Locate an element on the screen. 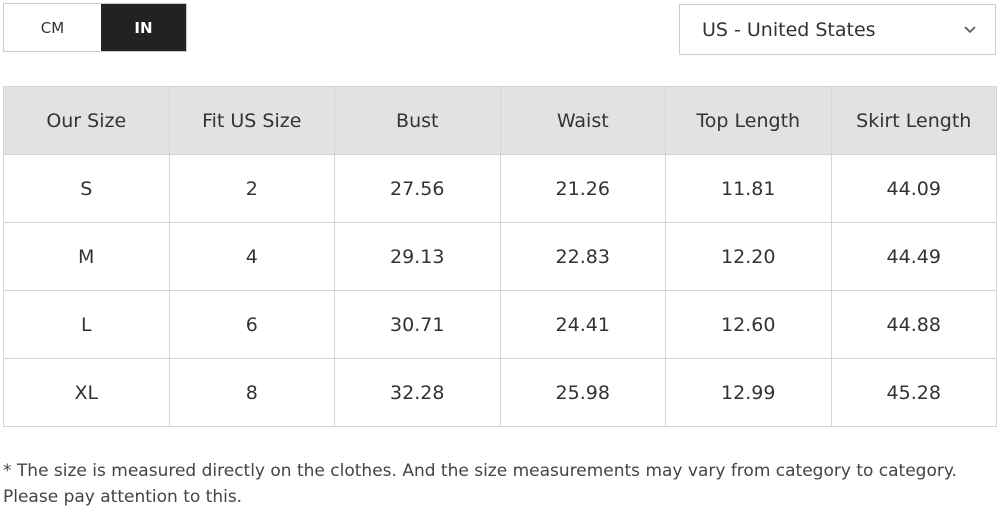  unit-option: IN is located at coordinates (143, 27).